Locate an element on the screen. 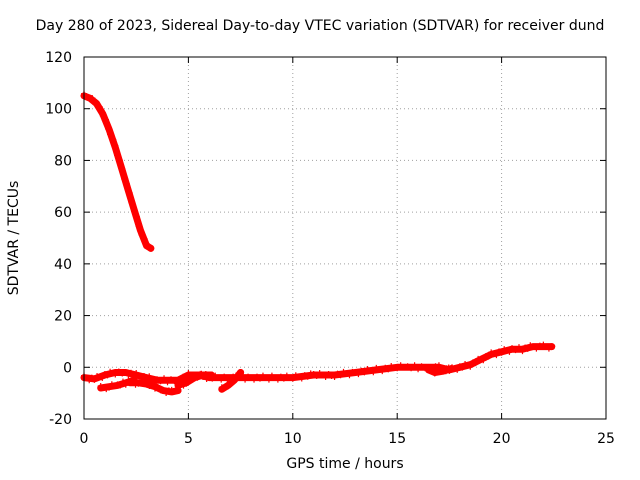 The image size is (640, 480). series-band is located at coordinates (318, 363).